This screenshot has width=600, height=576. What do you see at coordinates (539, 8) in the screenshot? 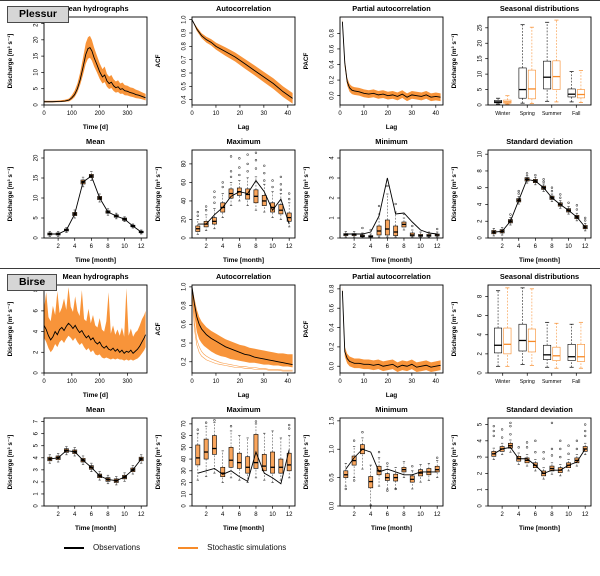
I see `svg-text: Seasonal distributions` at bounding box center [539, 8].